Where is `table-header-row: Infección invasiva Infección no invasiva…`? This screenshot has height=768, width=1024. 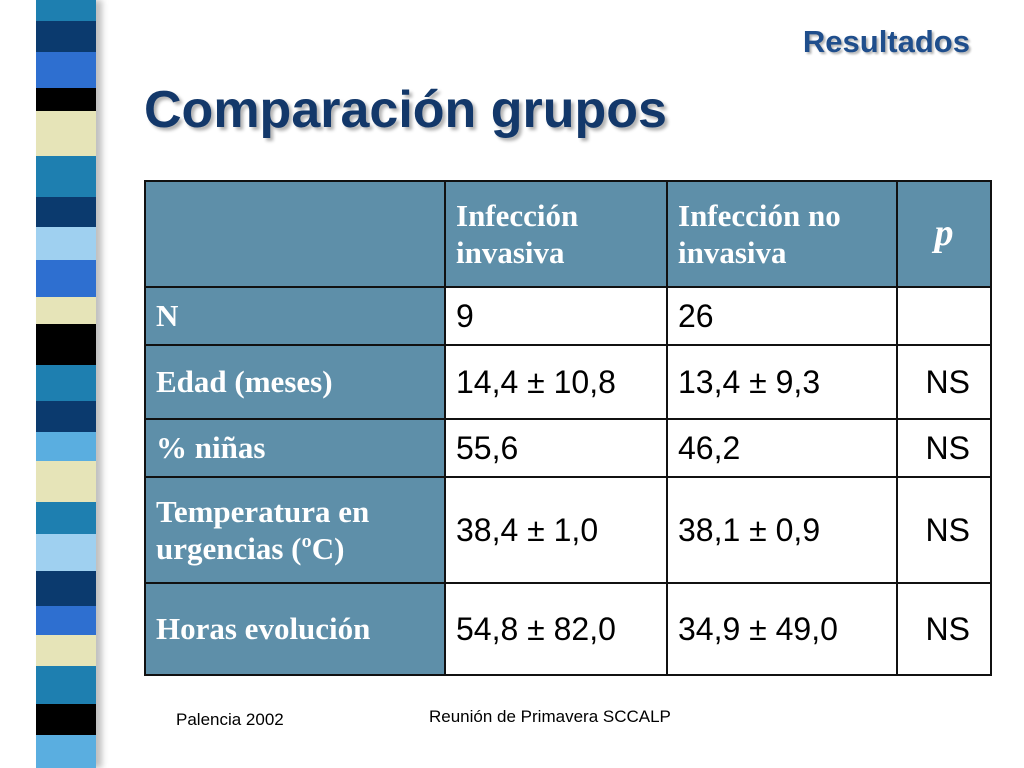
table-header-row: Infección invasiva Infección no invasiva… is located at coordinates (568, 234).